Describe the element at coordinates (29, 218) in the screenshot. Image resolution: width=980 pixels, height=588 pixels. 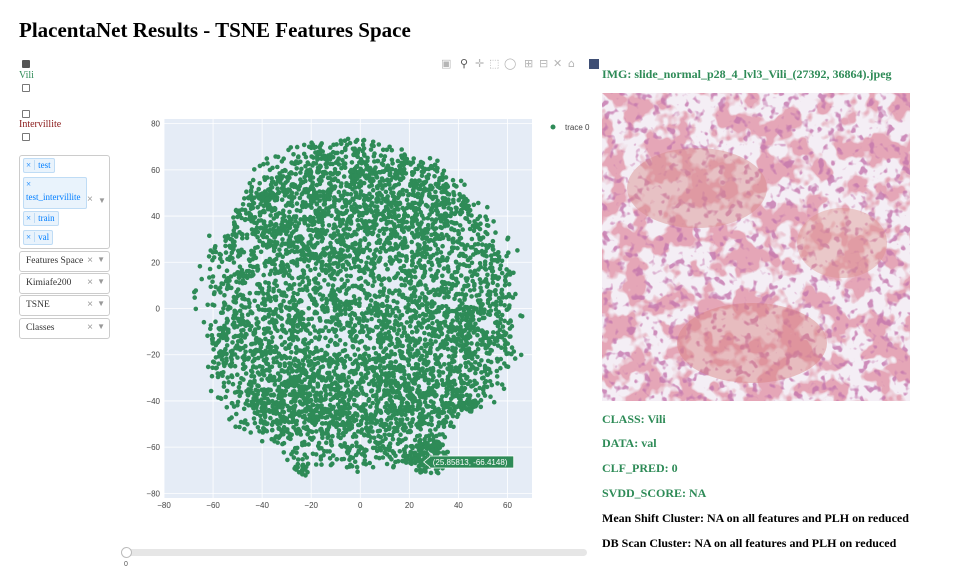
I see `remove-tag-icon: ×` at that location.